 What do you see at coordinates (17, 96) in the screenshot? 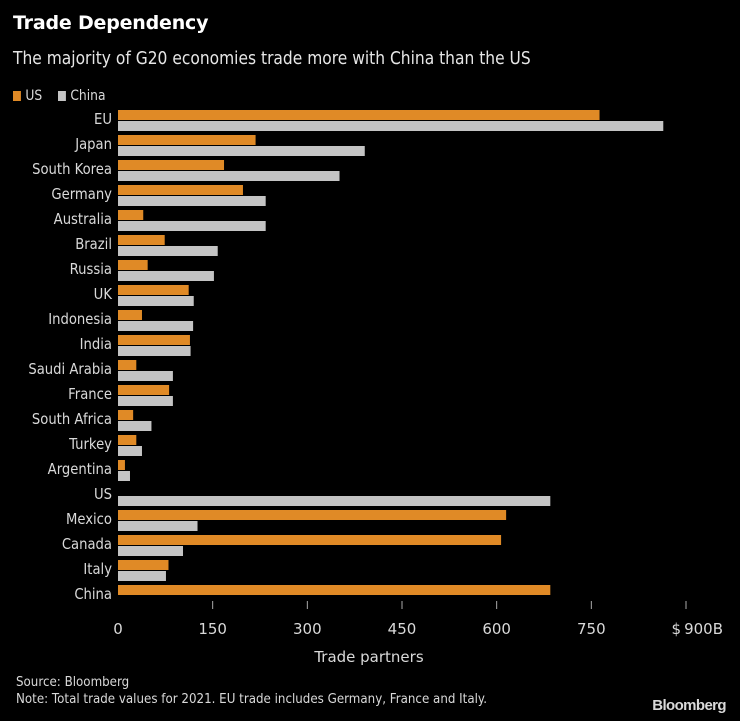
I see `legend-swatch-us` at bounding box center [17, 96].